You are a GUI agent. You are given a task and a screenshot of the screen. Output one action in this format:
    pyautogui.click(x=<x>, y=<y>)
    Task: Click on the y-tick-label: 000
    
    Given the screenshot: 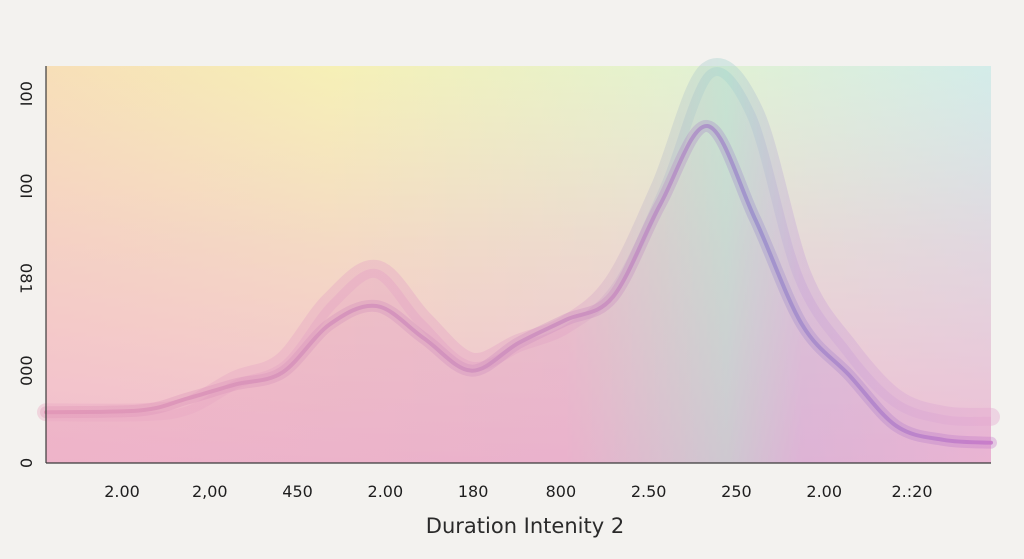 What is the action you would take?
    pyautogui.click(x=26, y=370)
    